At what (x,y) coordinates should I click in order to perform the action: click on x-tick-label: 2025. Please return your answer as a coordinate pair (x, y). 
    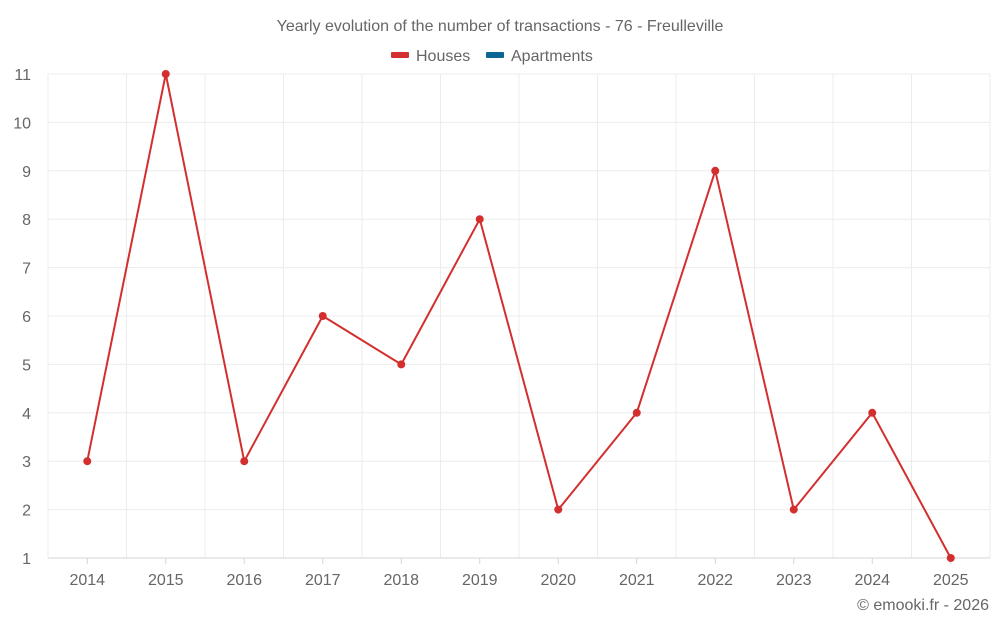
    Looking at the image, I should click on (951, 580).